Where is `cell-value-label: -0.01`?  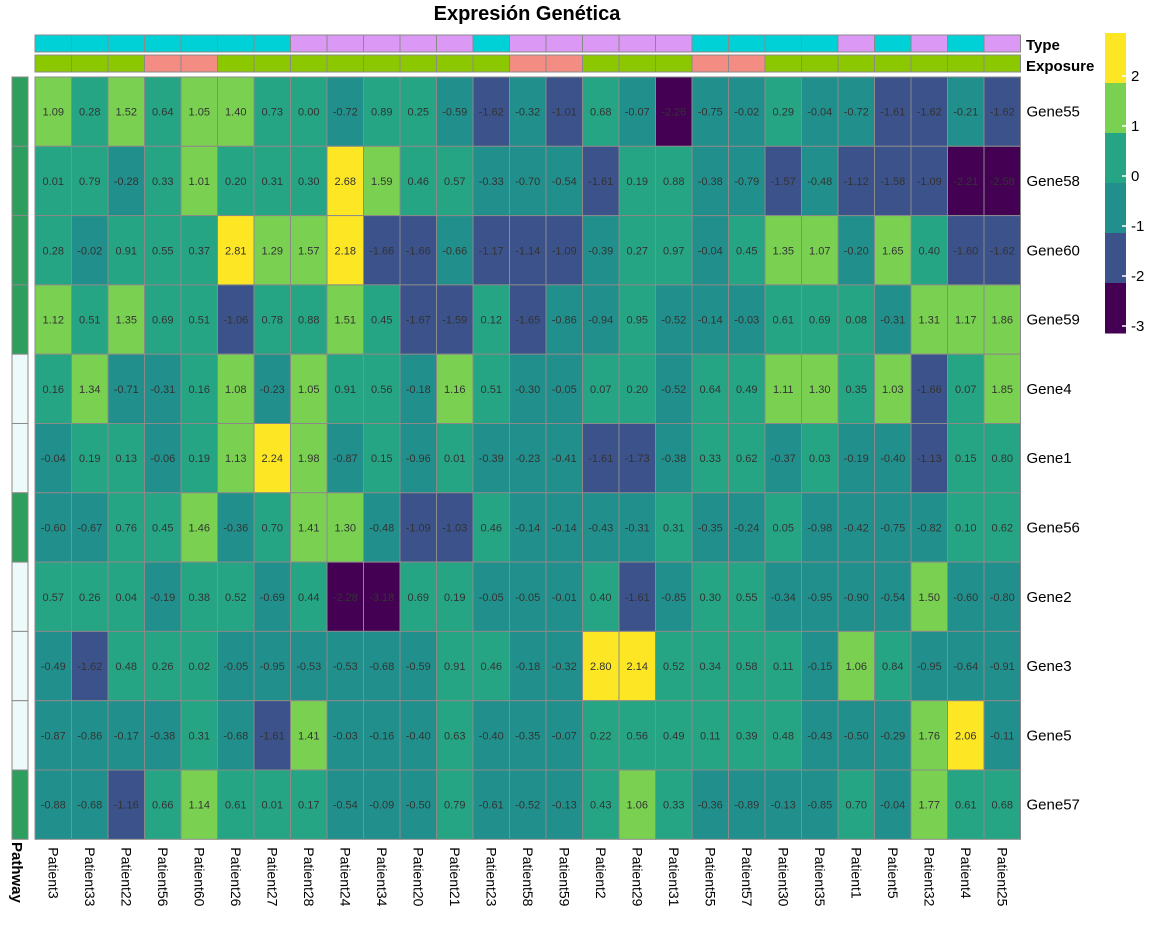
cell-value-label: -0.01 is located at coordinates (564, 598).